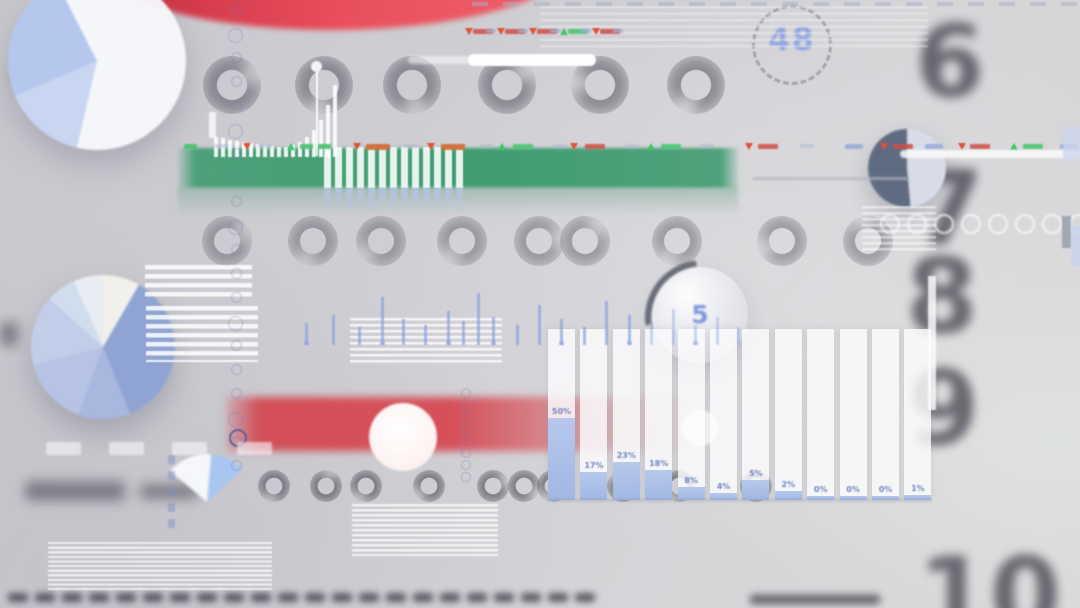 The width and height of the screenshot is (1080, 608). What do you see at coordinates (820, 489) in the screenshot?
I see `bar-value-label: 0%` at bounding box center [820, 489].